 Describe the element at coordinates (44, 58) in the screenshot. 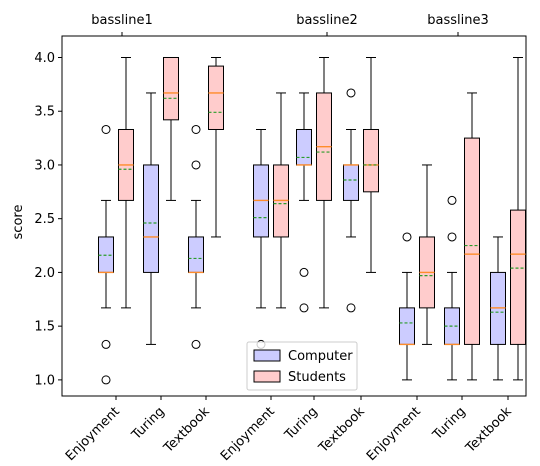

I see `y-tick-label: 4.0` at that location.